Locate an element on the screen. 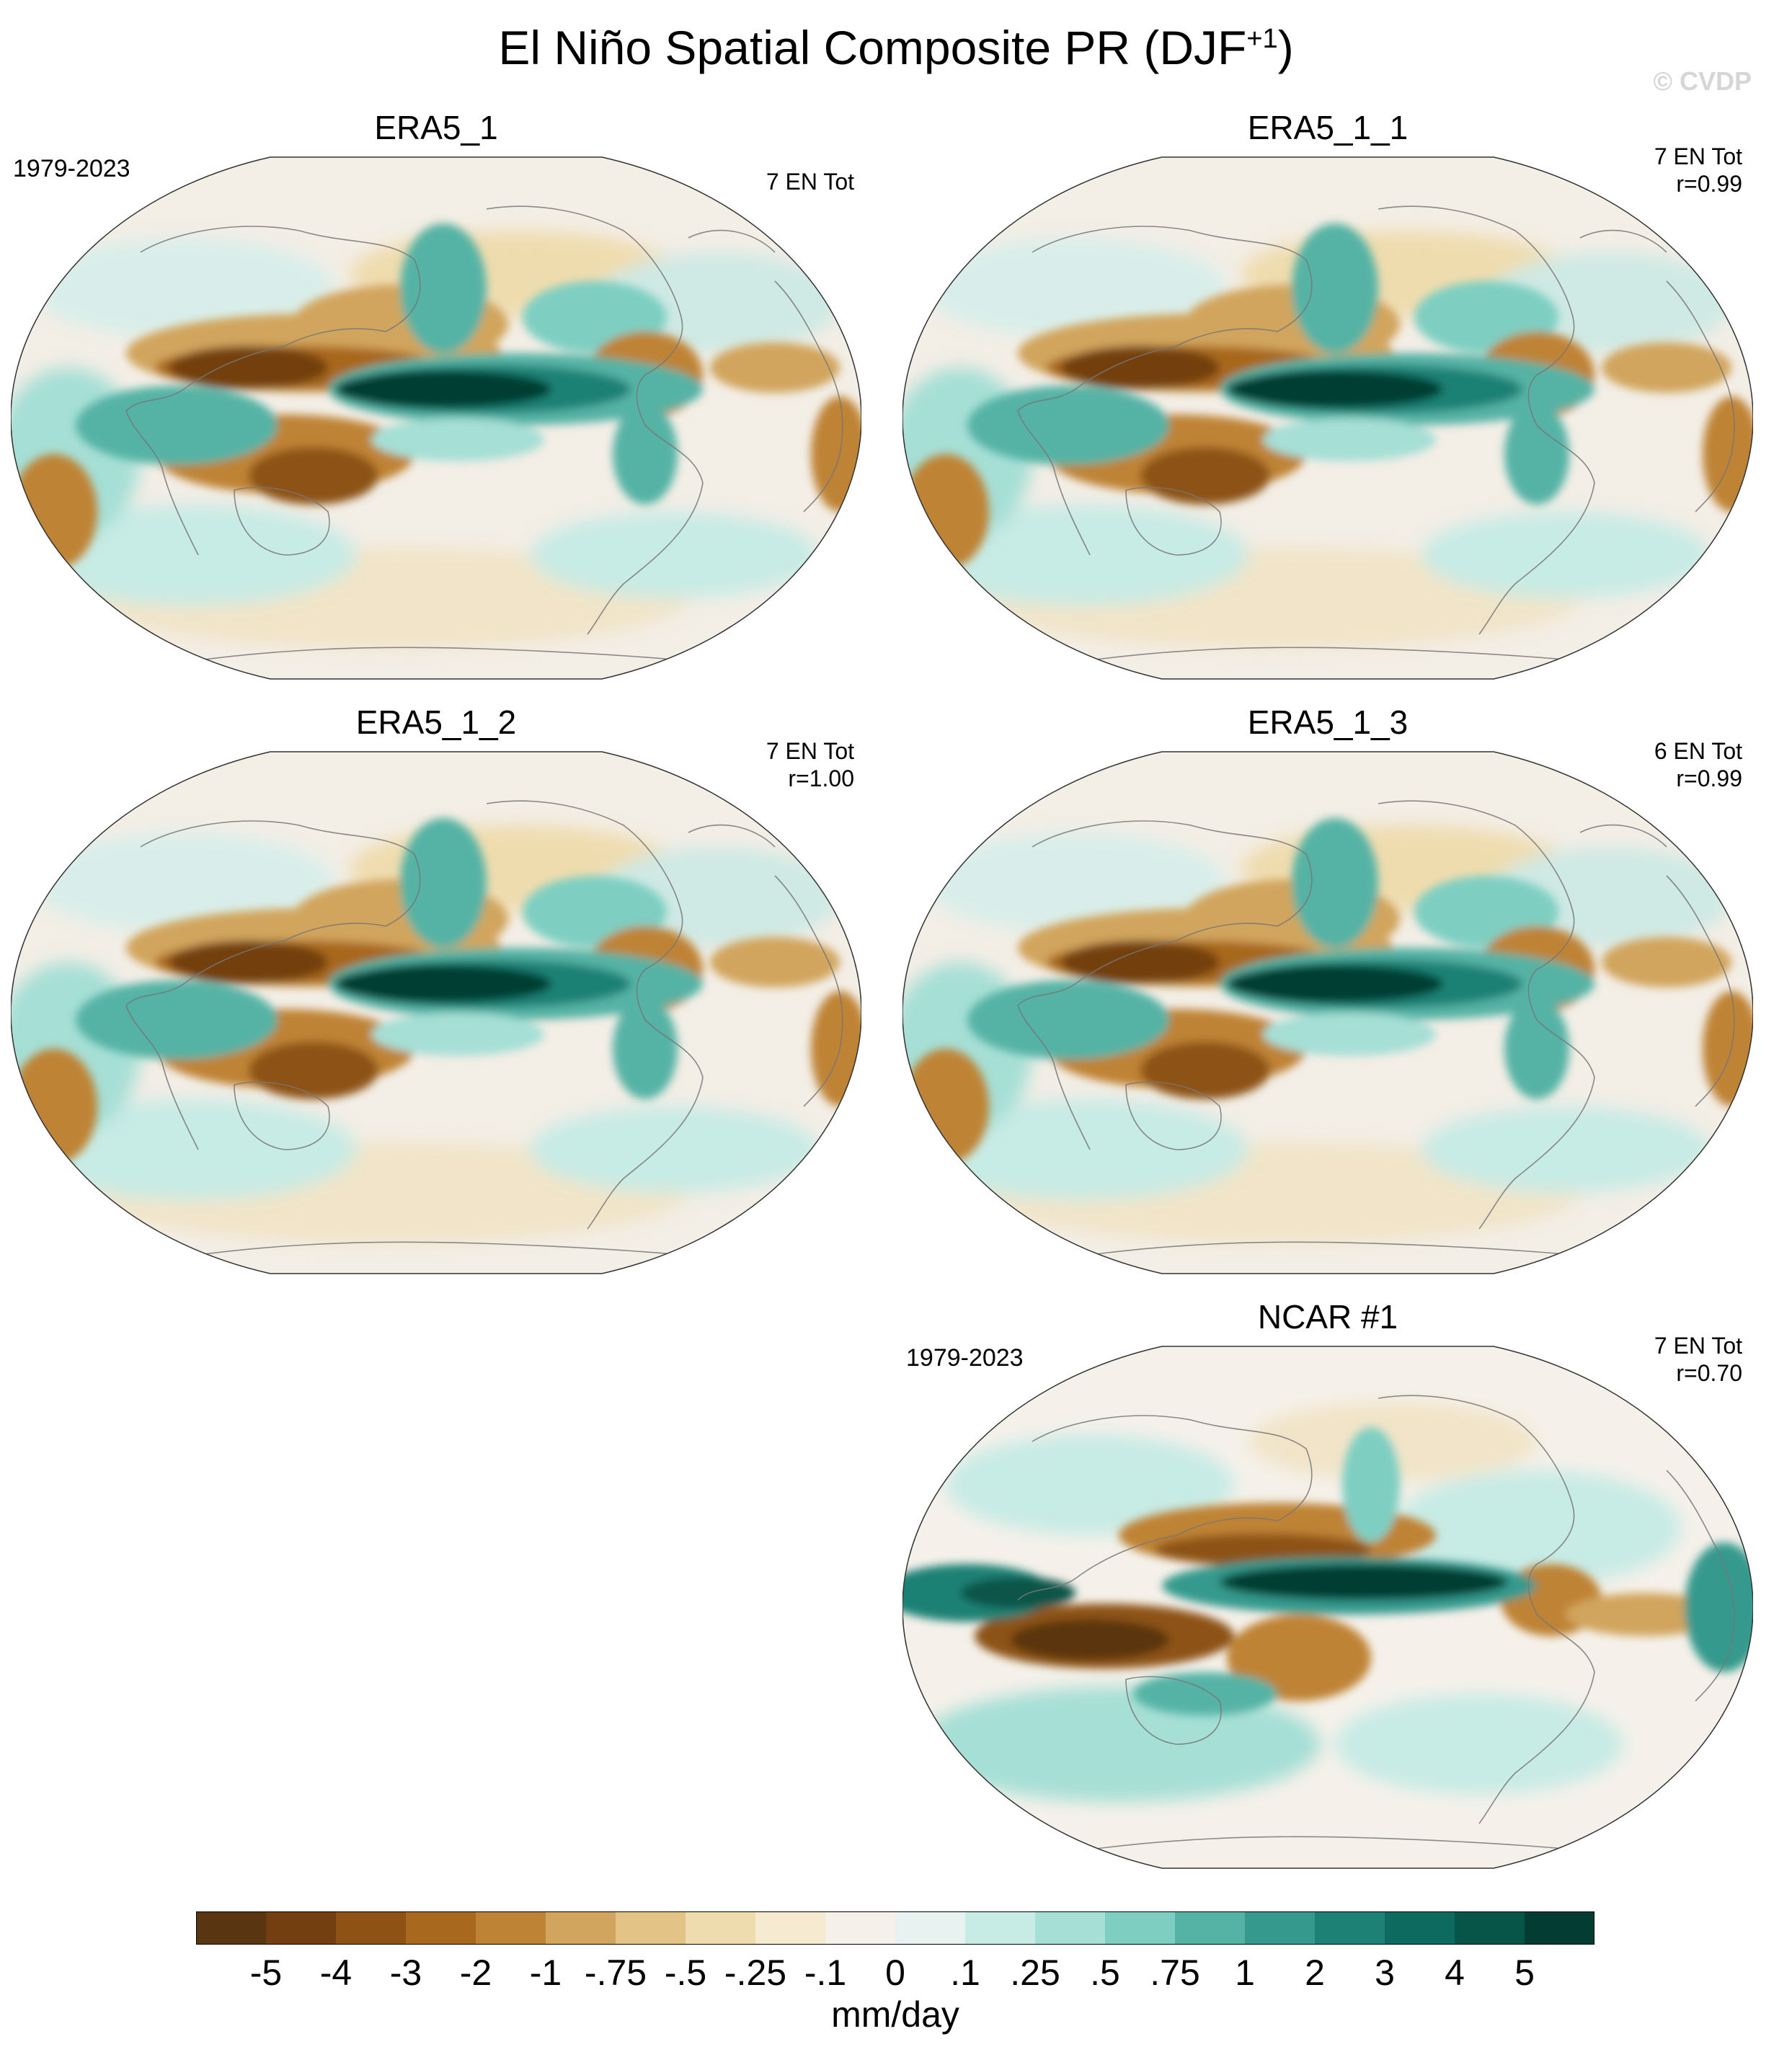 The width and height of the screenshot is (1792, 2052). panel-title: ERA5_1_3 is located at coordinates (1328, 722).